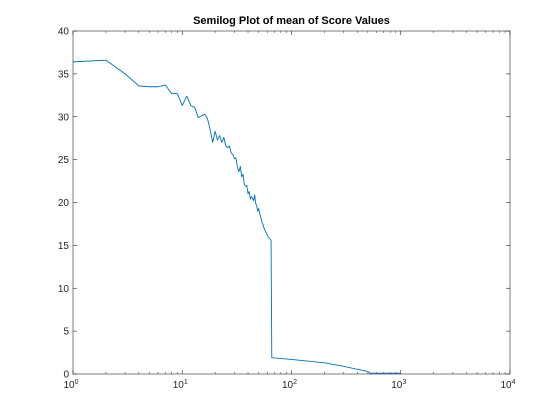 Image resolution: width=560 pixels, height=420 pixels. I want to click on x-tick-label: 10³, so click(398, 385).